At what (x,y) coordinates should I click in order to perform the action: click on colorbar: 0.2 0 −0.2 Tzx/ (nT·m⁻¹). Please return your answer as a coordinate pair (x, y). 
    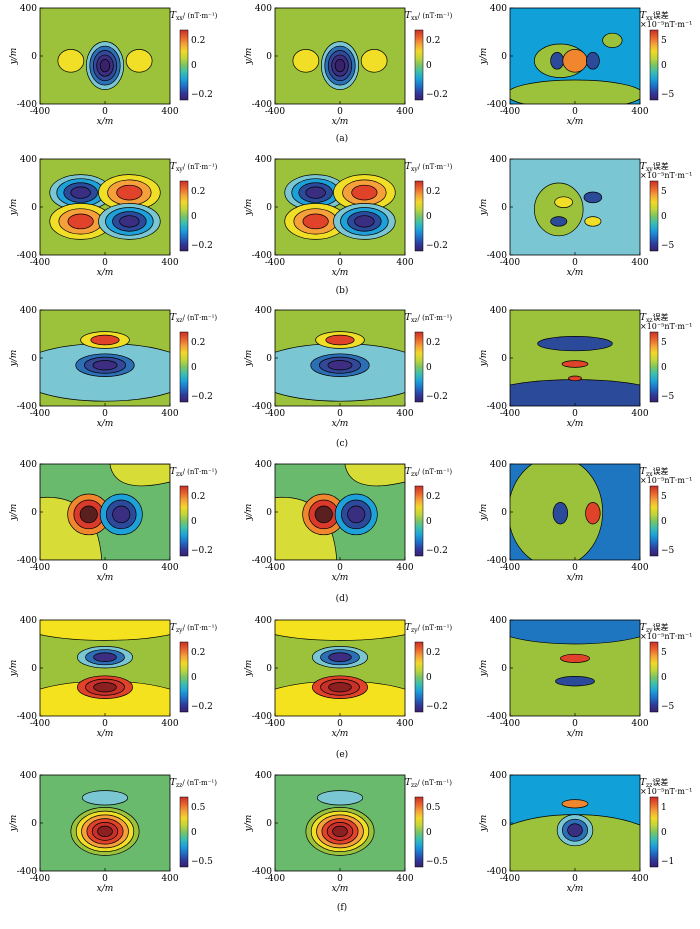
    Looking at the image, I should click on (428, 512).